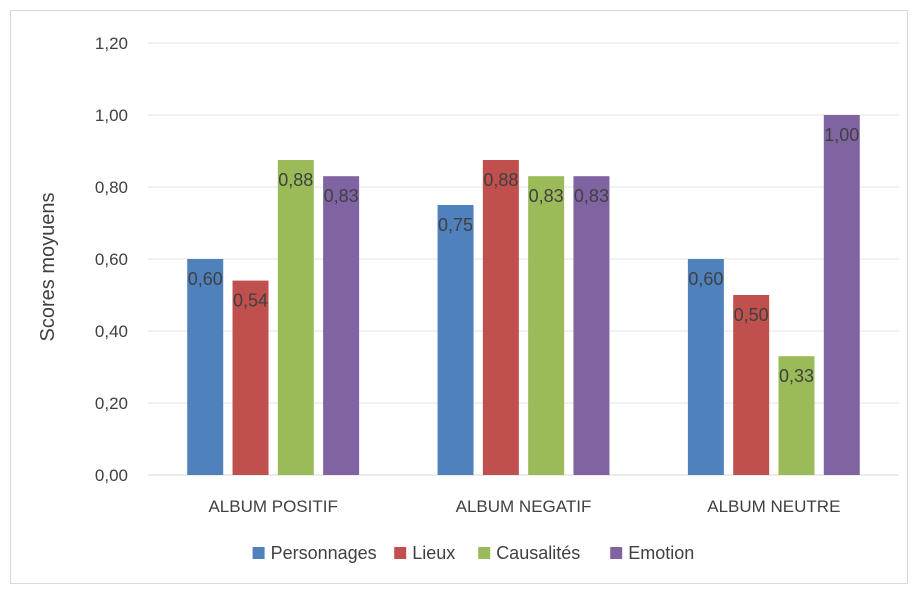  Describe the element at coordinates (111, 403) in the screenshot. I see `y-tick-label: 0,20` at that location.